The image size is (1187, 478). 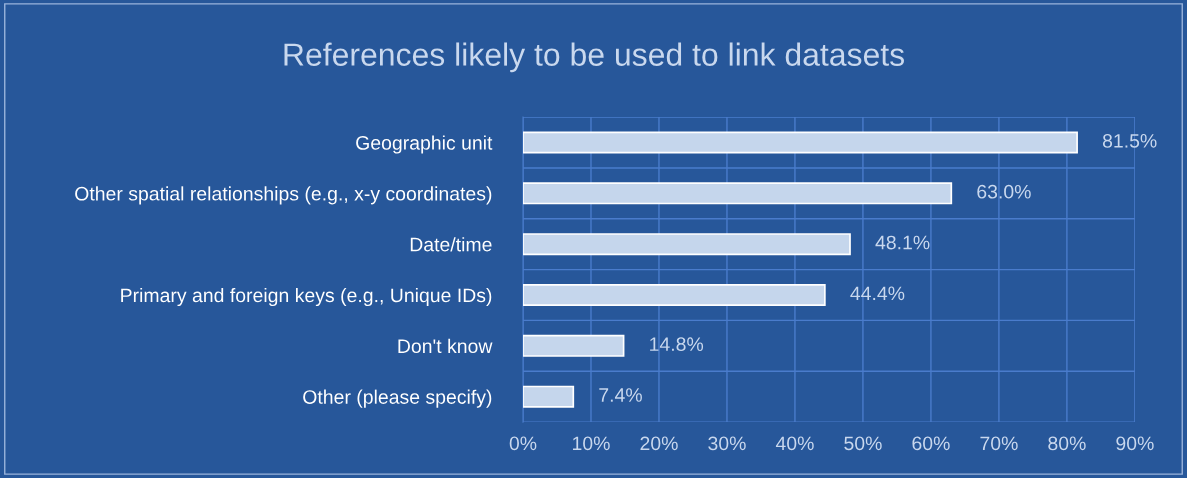 I want to click on data-label: 7.4%, so click(x=620, y=395).